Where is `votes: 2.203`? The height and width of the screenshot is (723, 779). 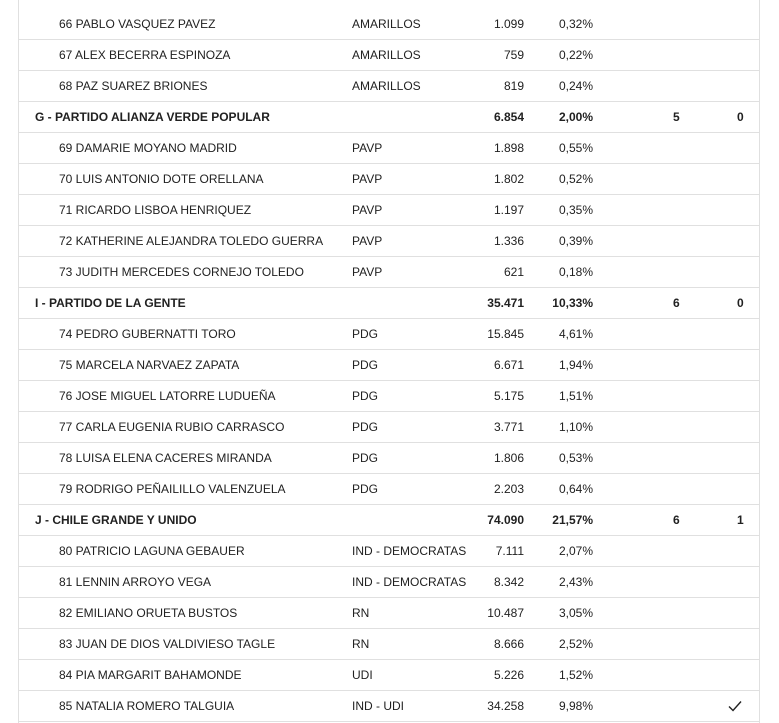 votes: 2.203 is located at coordinates (508, 488).